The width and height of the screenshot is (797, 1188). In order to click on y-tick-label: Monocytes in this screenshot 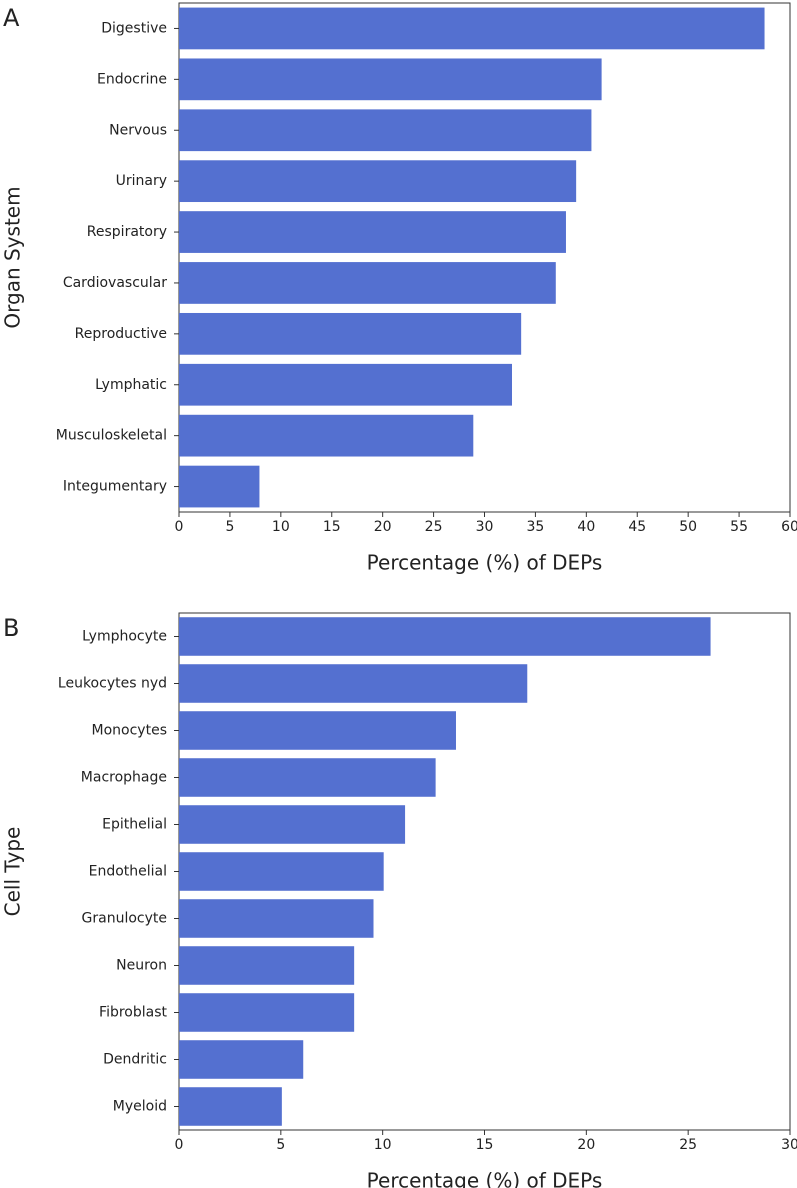, I will do `click(129, 731)`.